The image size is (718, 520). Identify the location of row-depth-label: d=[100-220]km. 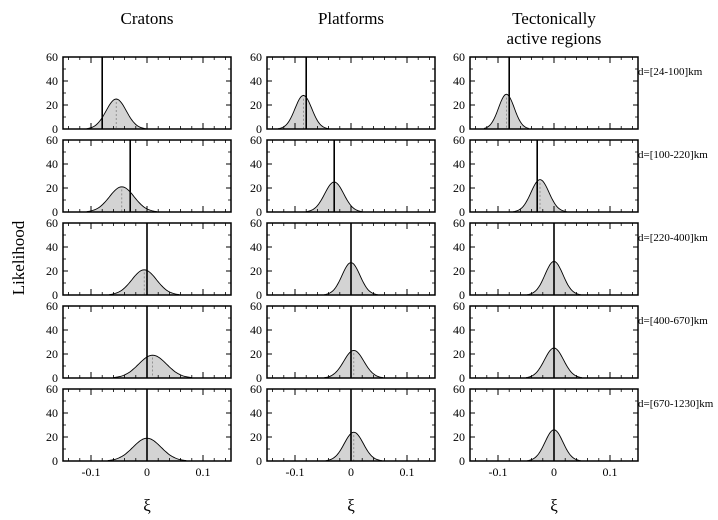
(673, 155).